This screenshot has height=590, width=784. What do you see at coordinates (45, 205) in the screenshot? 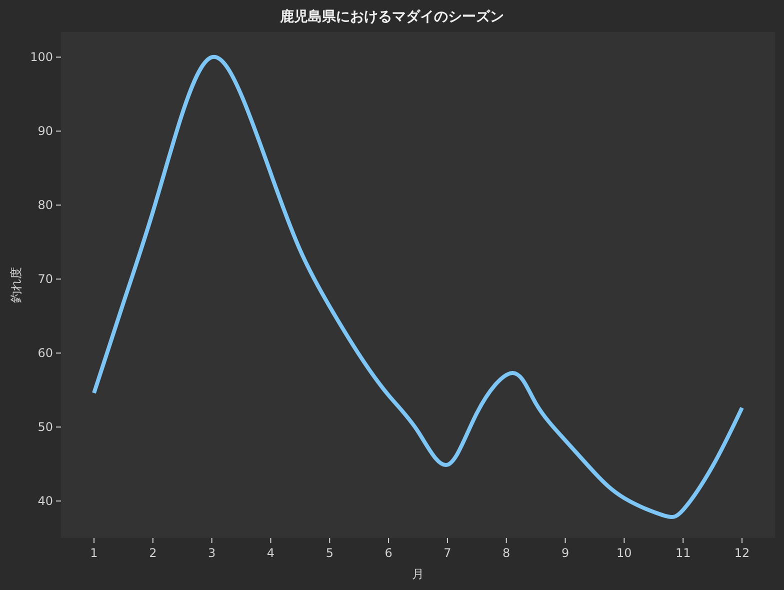
I see `y-tick-label: 80` at bounding box center [45, 205].